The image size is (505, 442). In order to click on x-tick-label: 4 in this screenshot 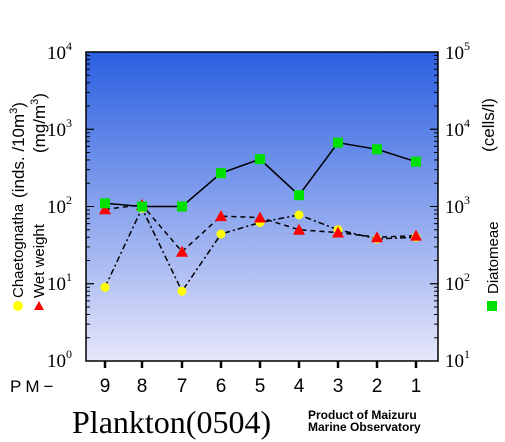, I will do `click(299, 386)`.